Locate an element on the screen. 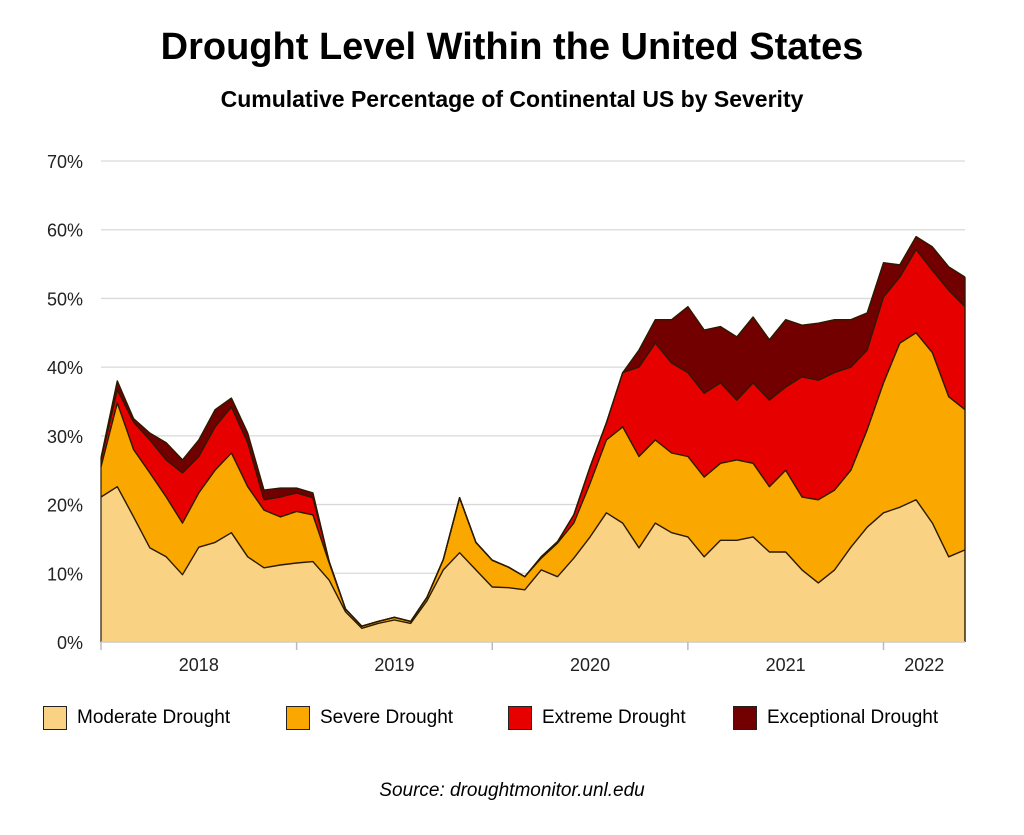 Image resolution: width=1024 pixels, height=835 pixels. y-tick-label: 10% is located at coordinates (65, 574).